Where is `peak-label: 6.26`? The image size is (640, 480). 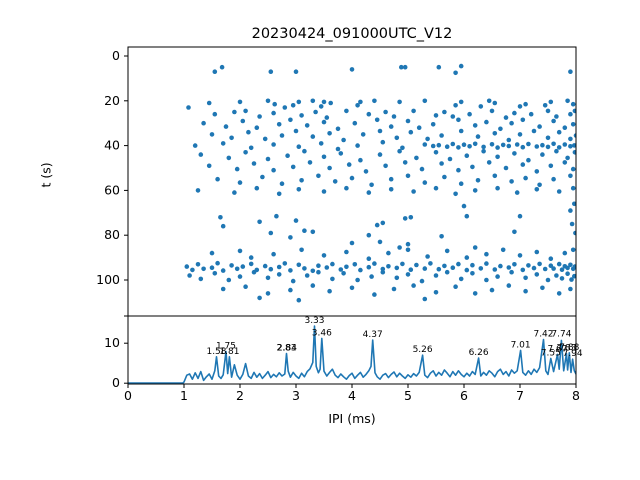
peak-label: 6.26 is located at coordinates (479, 353).